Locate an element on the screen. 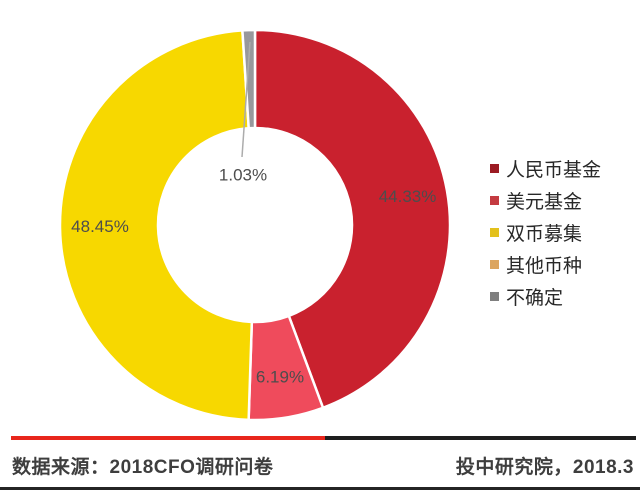  divider-red-segment is located at coordinates (168, 438).